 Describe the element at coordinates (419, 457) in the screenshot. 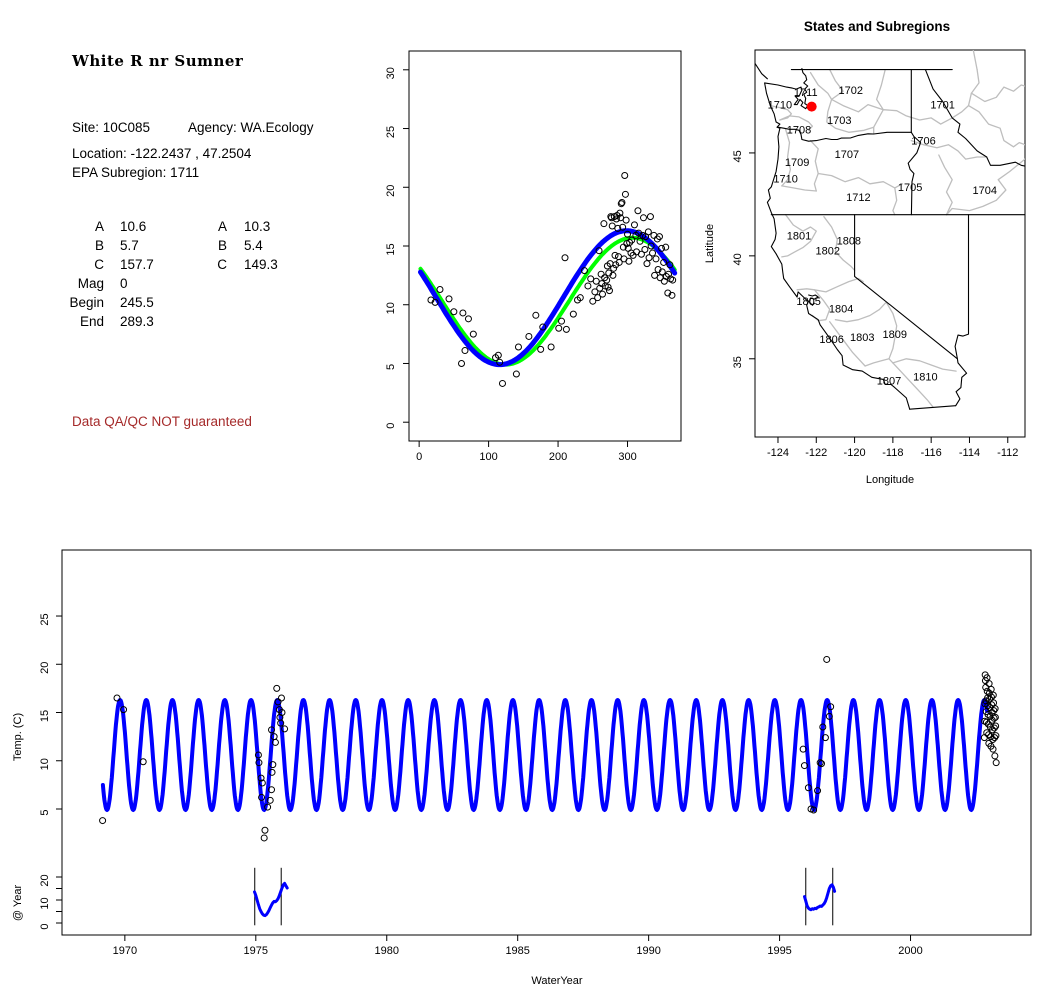

I see `x-axis-tick-label: 0` at that location.